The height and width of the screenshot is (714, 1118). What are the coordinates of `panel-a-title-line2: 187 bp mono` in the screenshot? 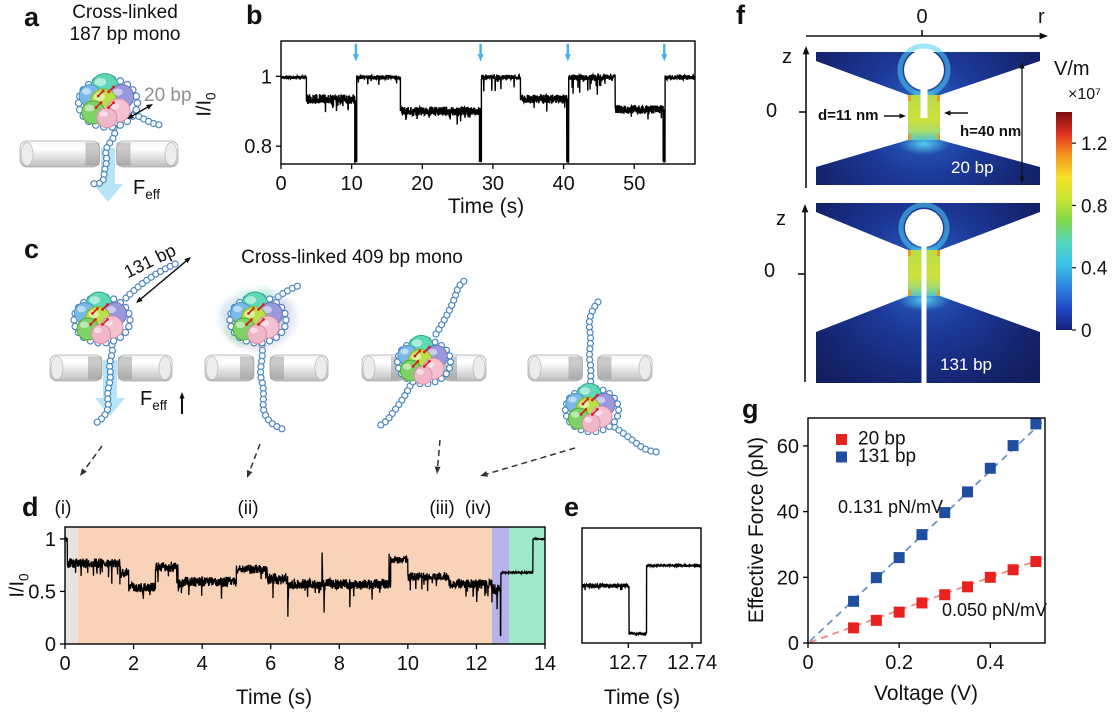 It's located at (125, 34).